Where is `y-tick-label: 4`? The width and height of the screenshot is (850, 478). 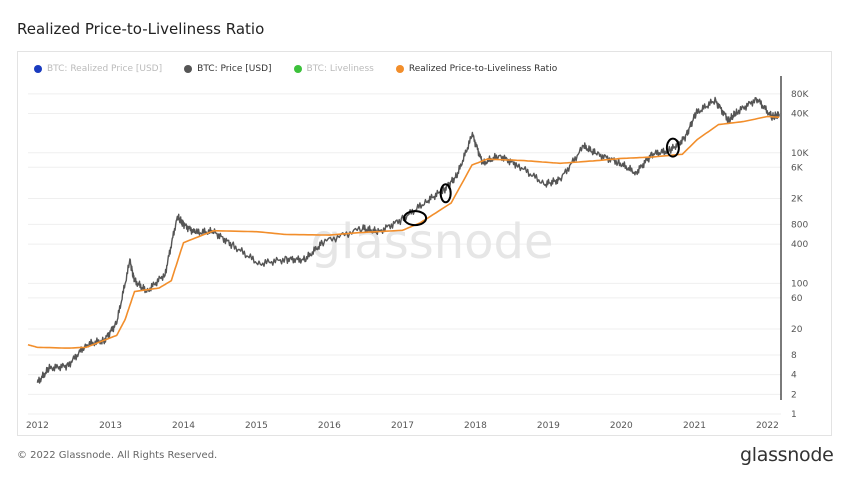
y-tick-label: 4 is located at coordinates (794, 376).